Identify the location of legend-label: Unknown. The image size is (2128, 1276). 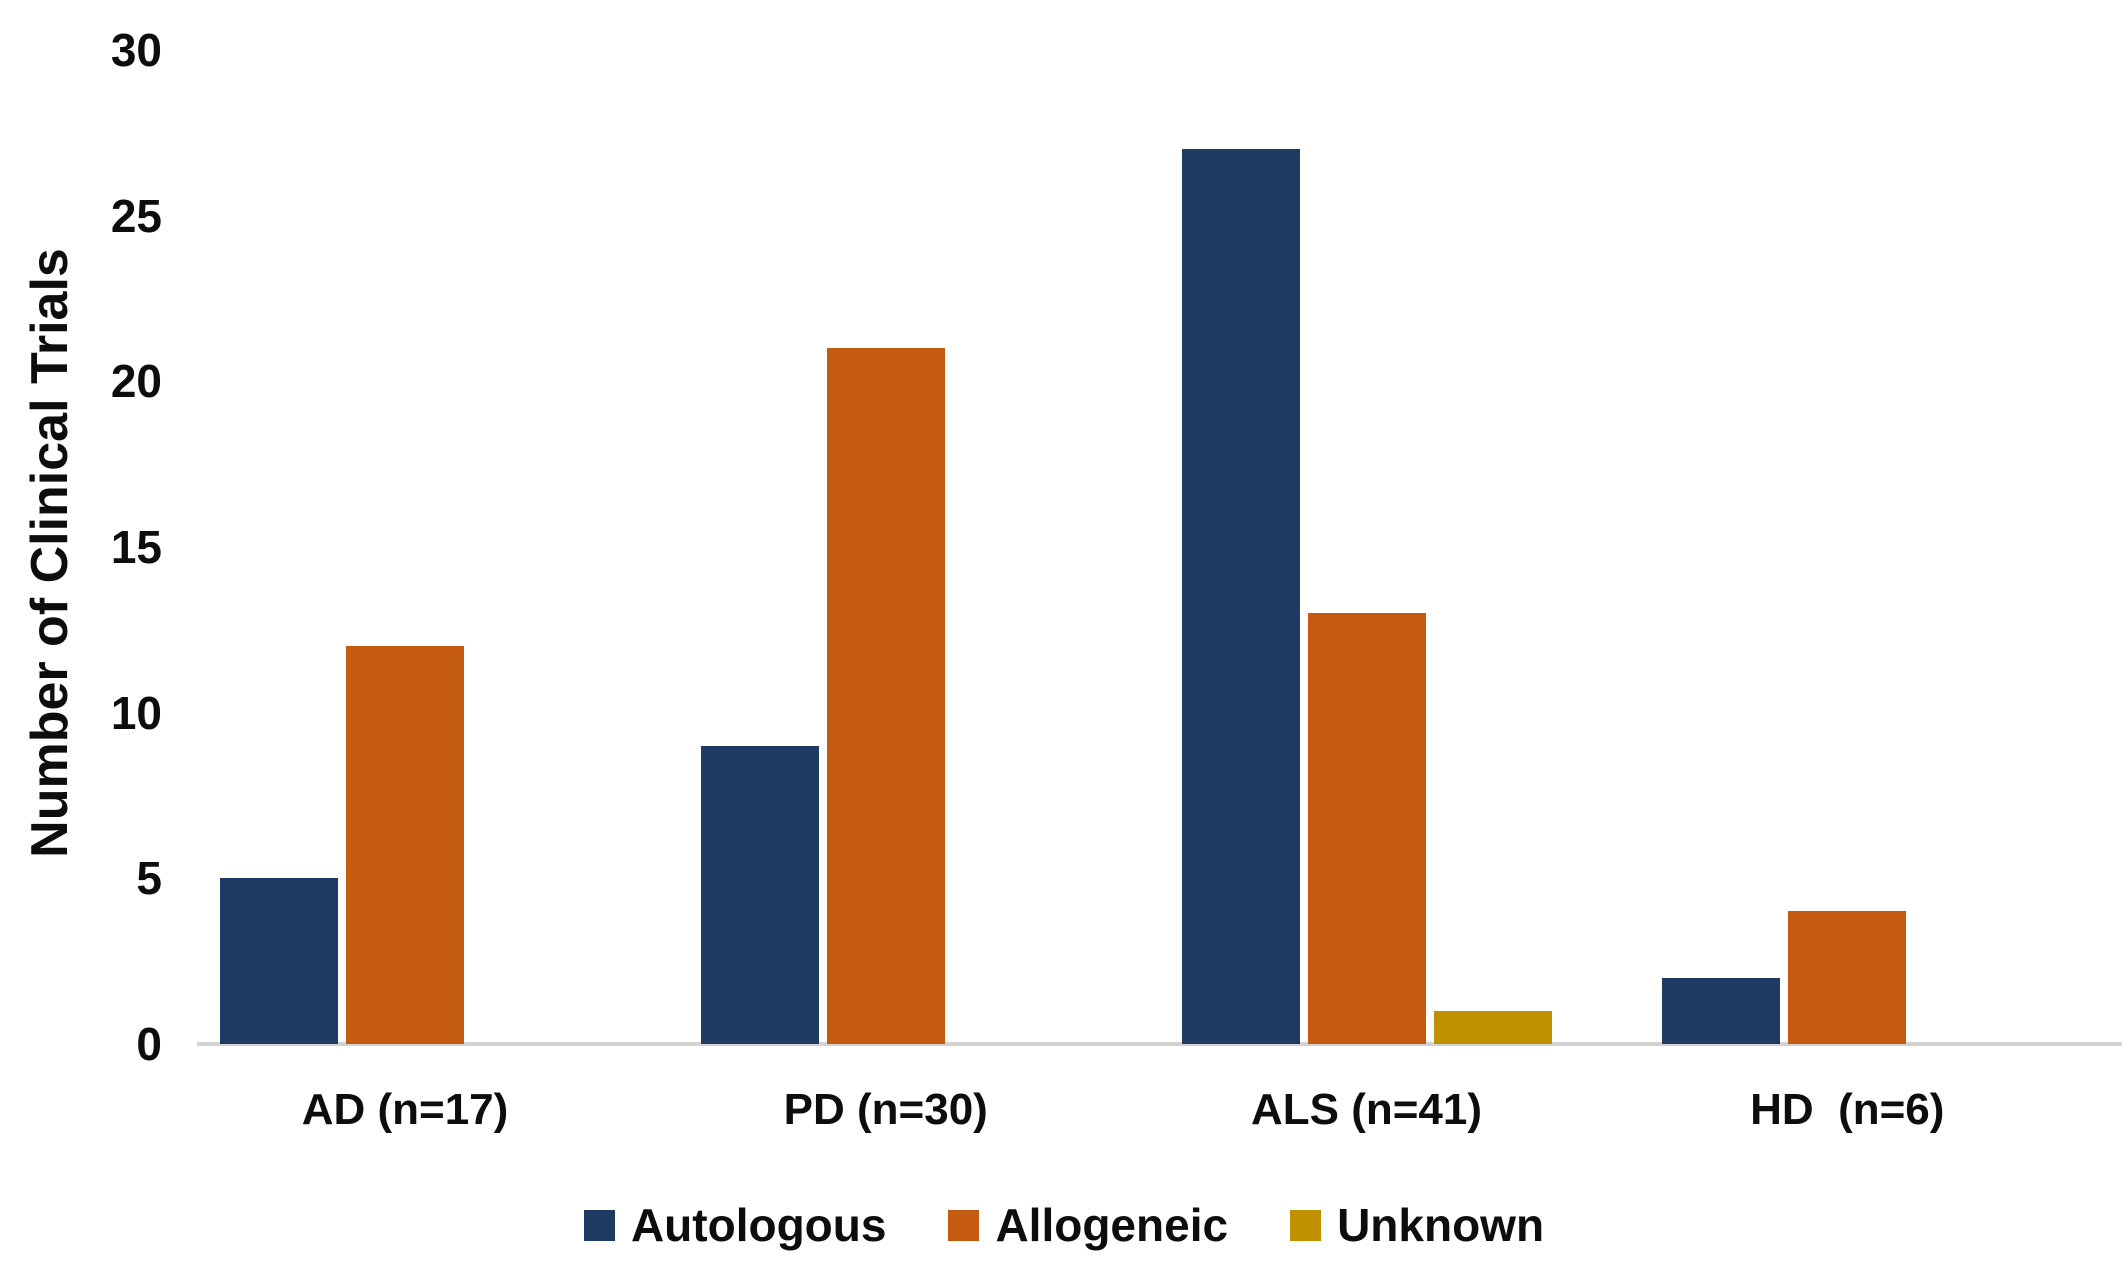
(1441, 1225).